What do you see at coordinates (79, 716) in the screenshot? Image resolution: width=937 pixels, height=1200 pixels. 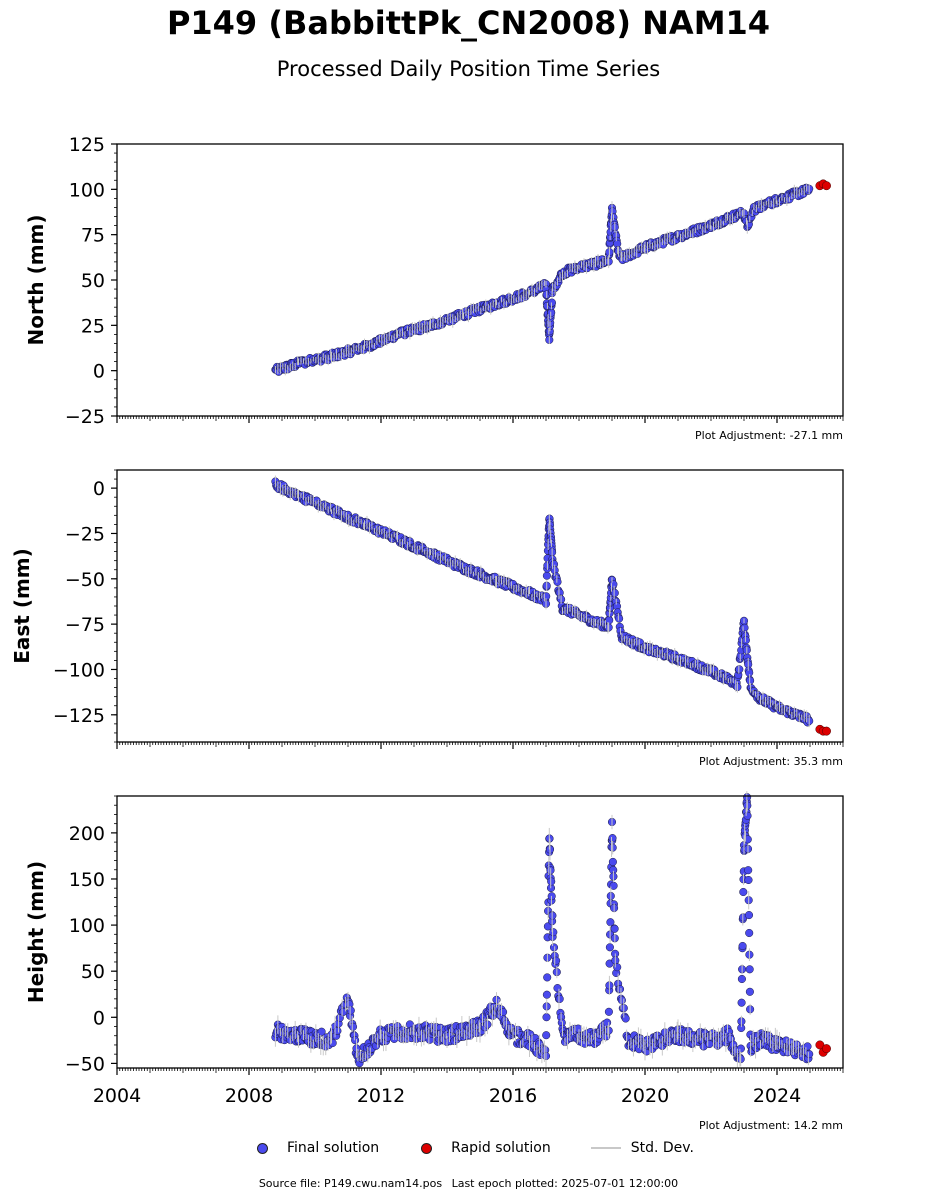 I see `east-y-tick-label: −125` at bounding box center [79, 716].